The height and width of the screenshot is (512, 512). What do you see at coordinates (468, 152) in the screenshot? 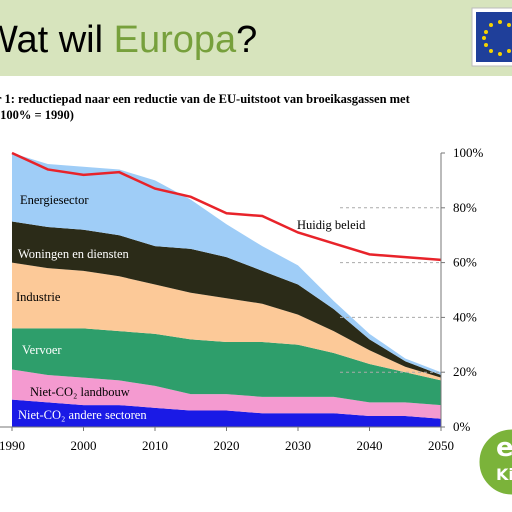
I see `y-tick-label: 100%` at bounding box center [468, 152].